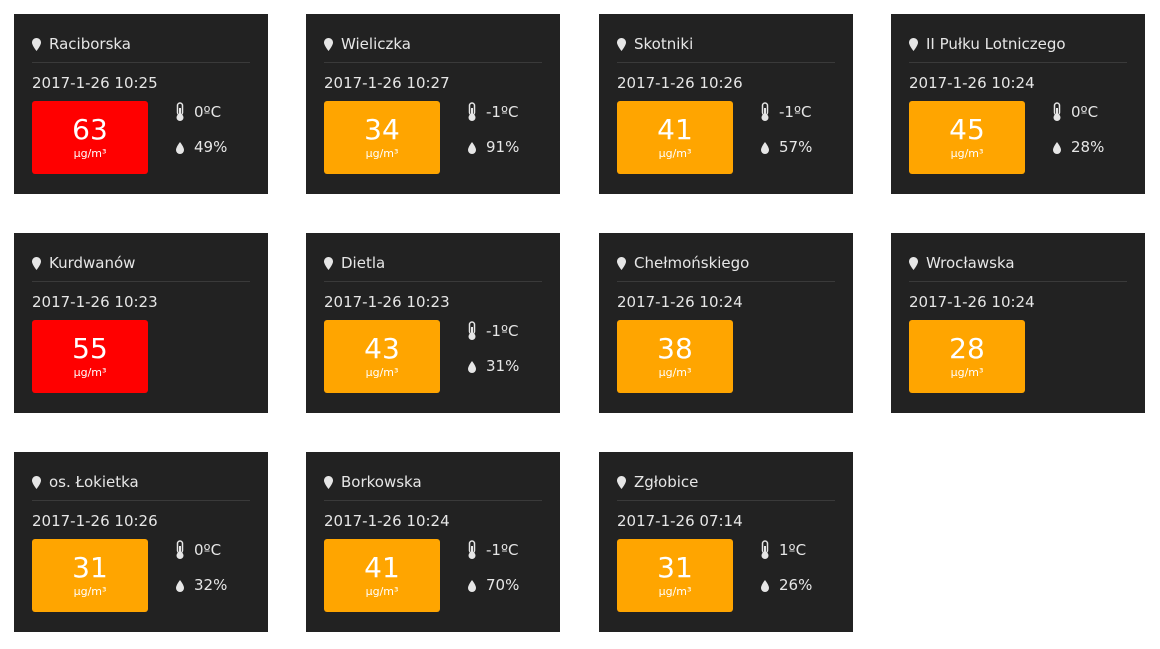 The height and width of the screenshot is (649, 1160). Describe the element at coordinates (382, 356) in the screenshot. I see `pm-reading-box: 43 µg/m³` at that location.